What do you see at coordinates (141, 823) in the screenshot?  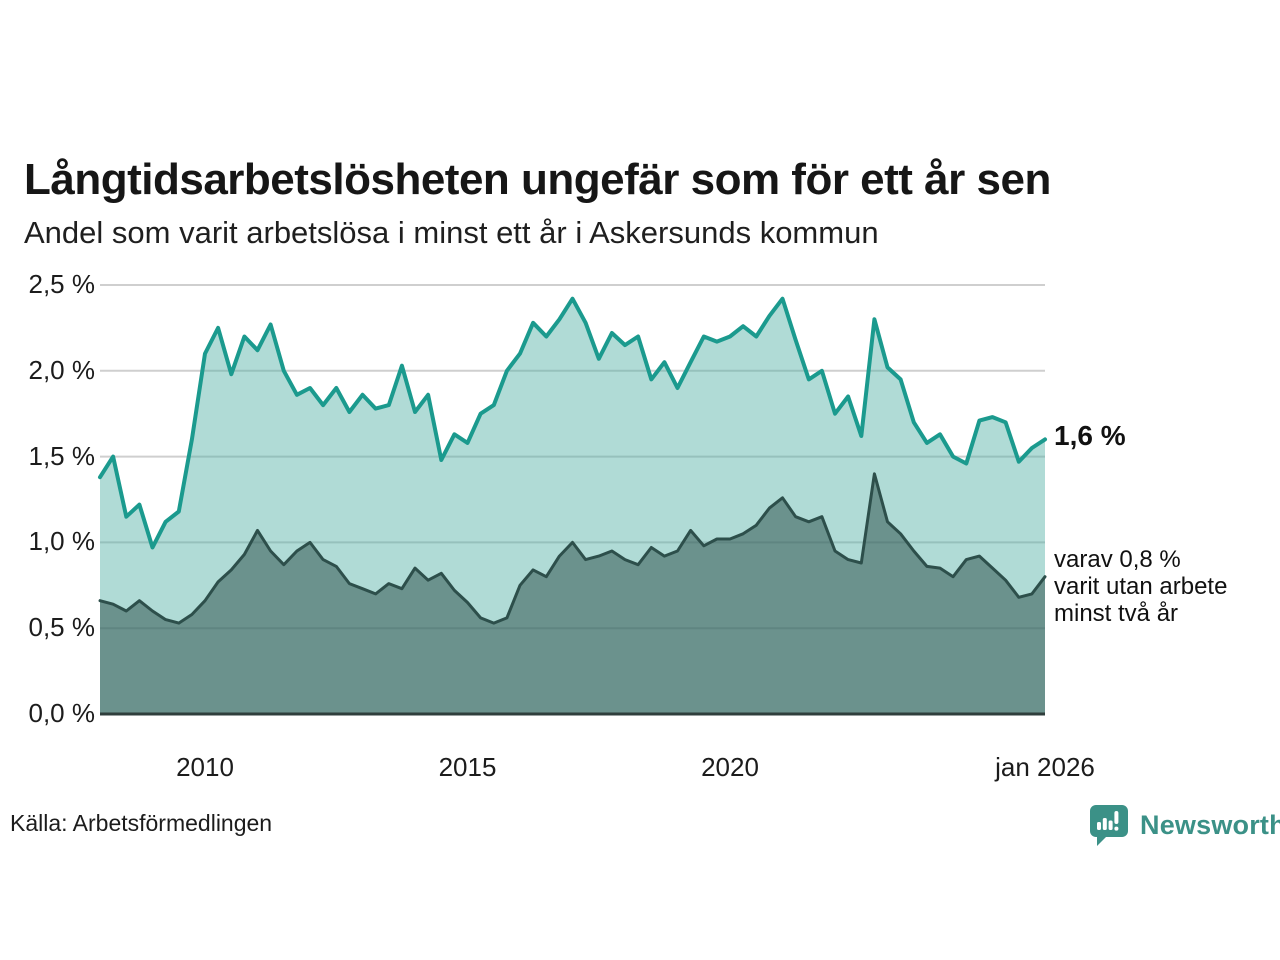 I see `source-note: Källa: Arbetsförmedlingen` at bounding box center [141, 823].